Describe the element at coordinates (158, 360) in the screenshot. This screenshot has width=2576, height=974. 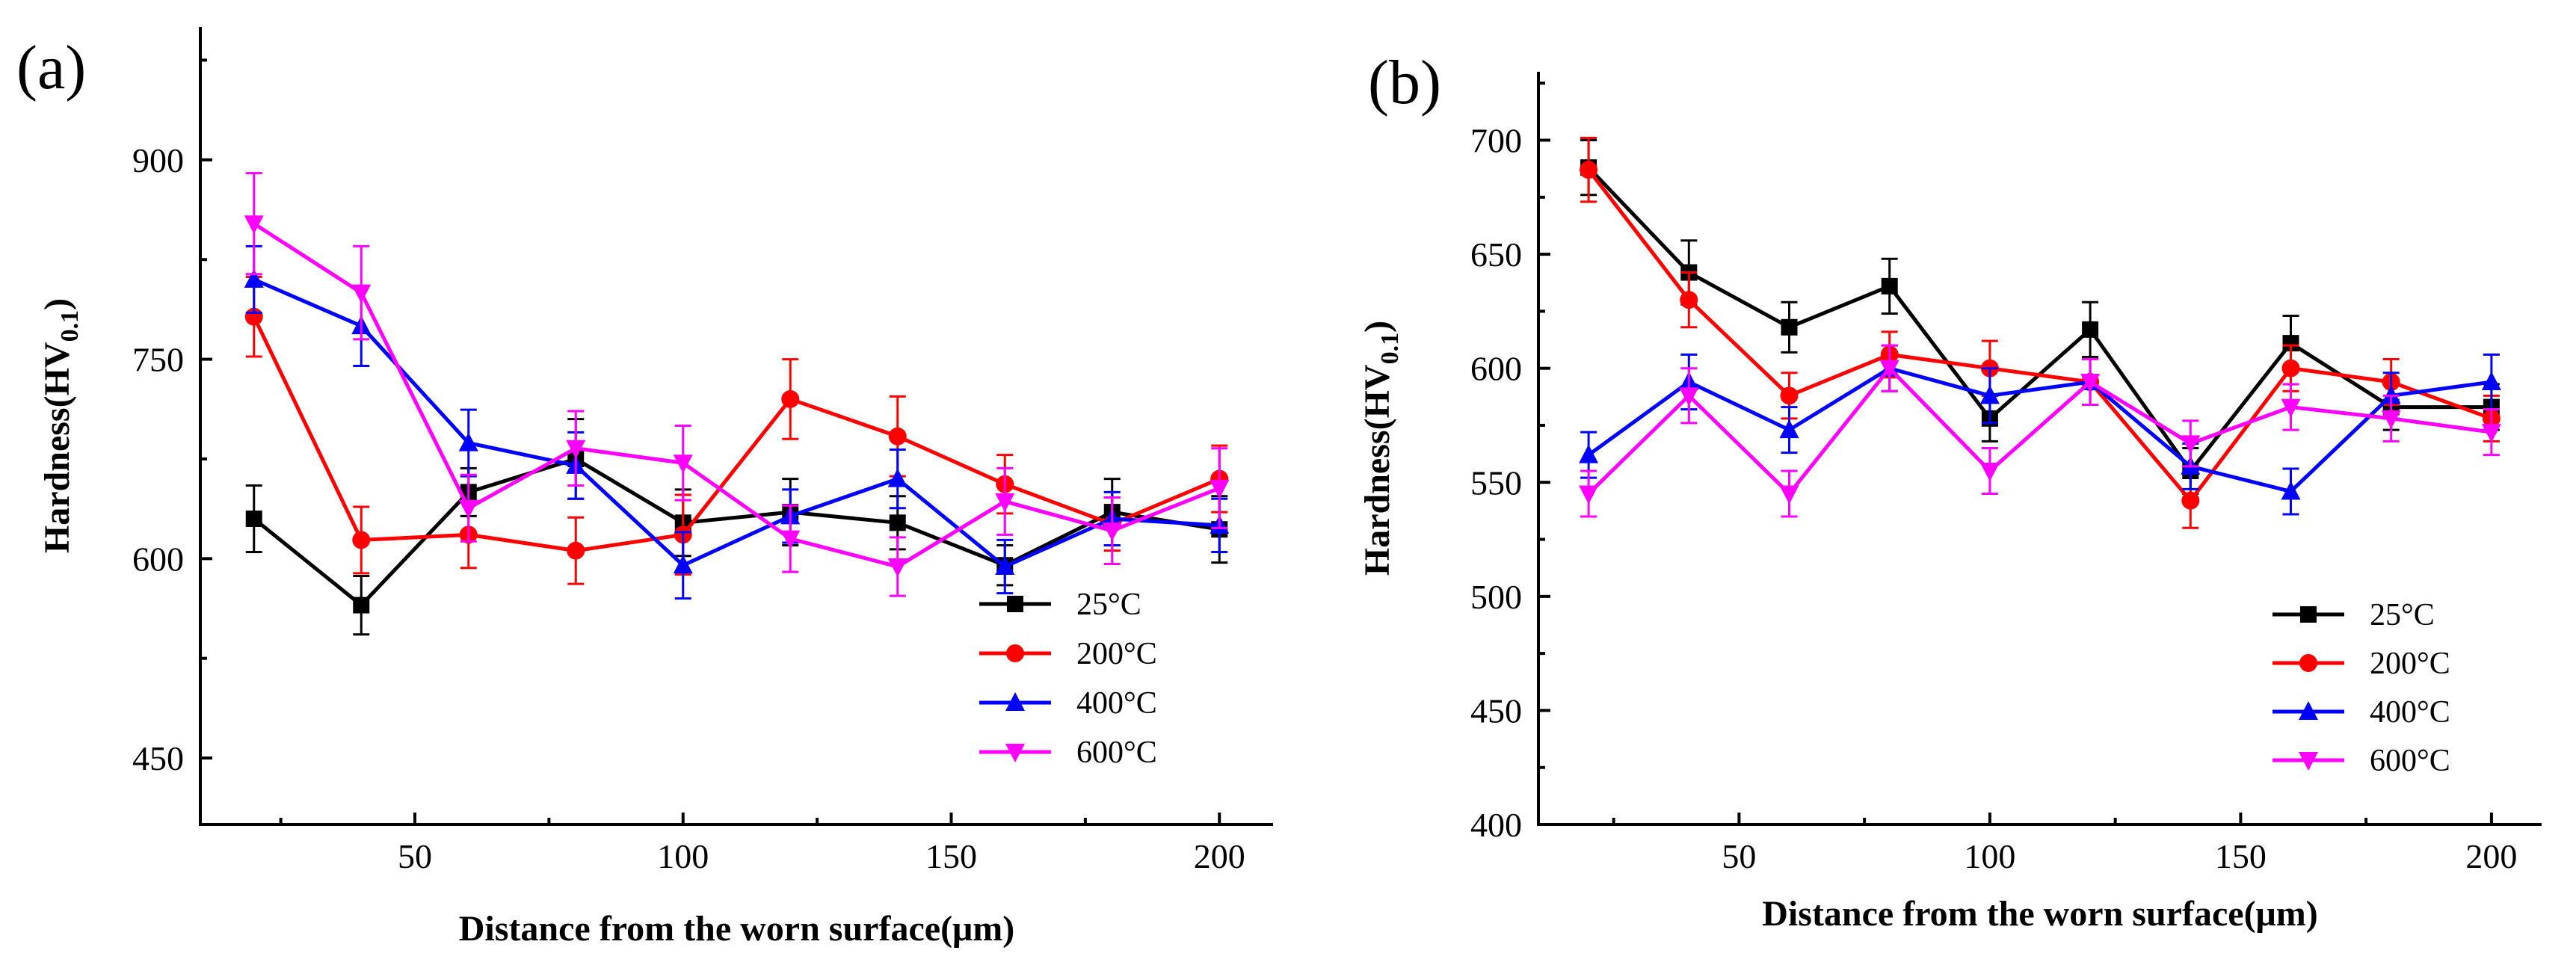
I see `y-tick-label: 750` at that location.